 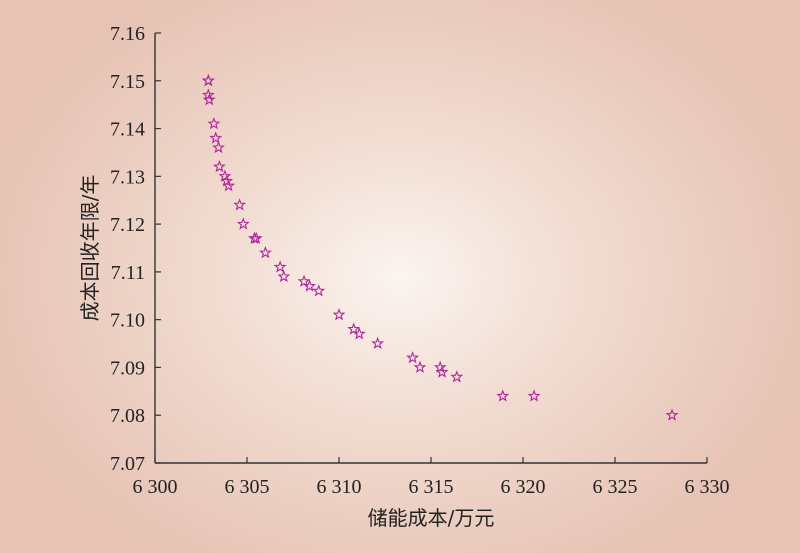 What do you see at coordinates (431, 487) in the screenshot?
I see `x-tick-label: 6 315` at bounding box center [431, 487].